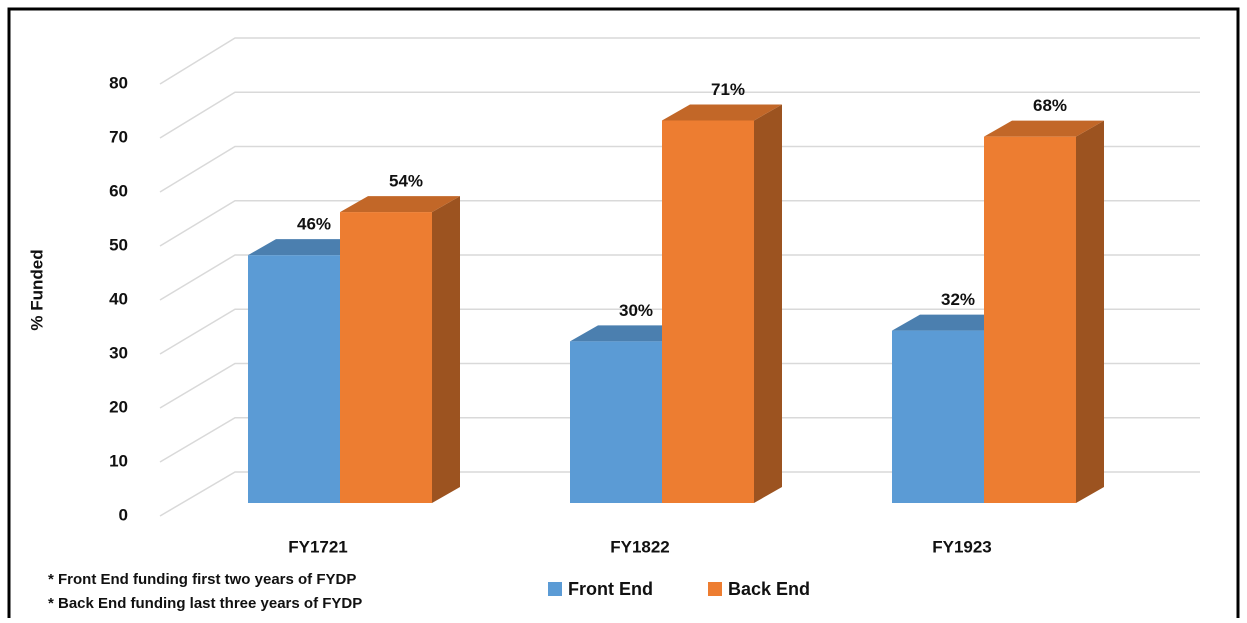 The height and width of the screenshot is (623, 1247). I want to click on y-tick-label: 80, so click(118, 82).